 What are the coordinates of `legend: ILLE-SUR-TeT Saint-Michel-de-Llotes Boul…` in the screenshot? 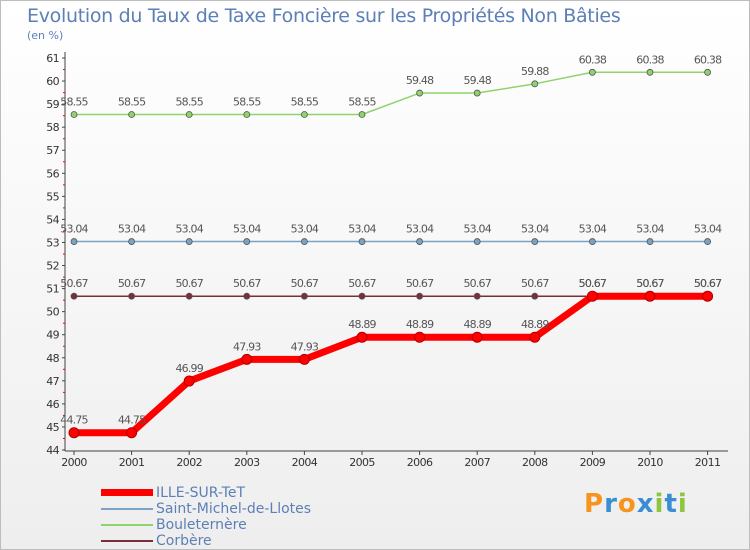 It's located at (226, 517).